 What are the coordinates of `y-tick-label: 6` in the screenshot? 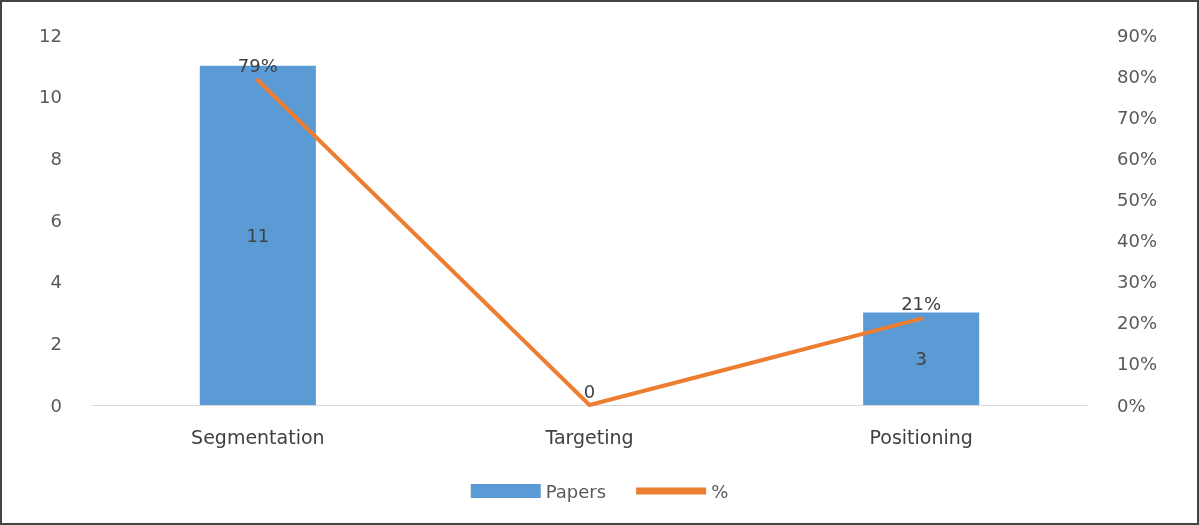 It's located at (56, 220).